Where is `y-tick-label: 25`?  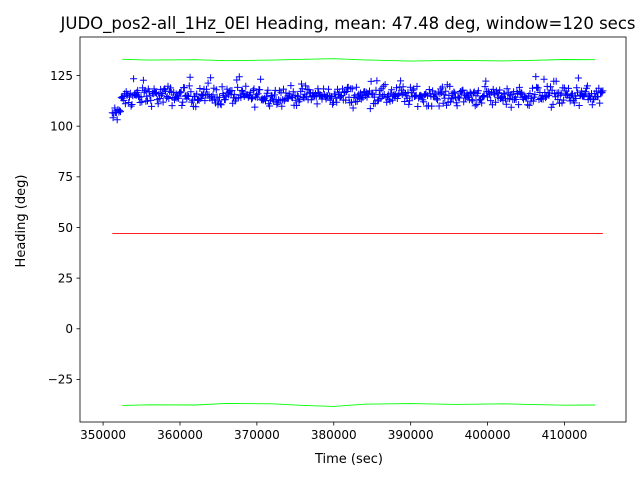 y-tick-label: 25 is located at coordinates (65, 278).